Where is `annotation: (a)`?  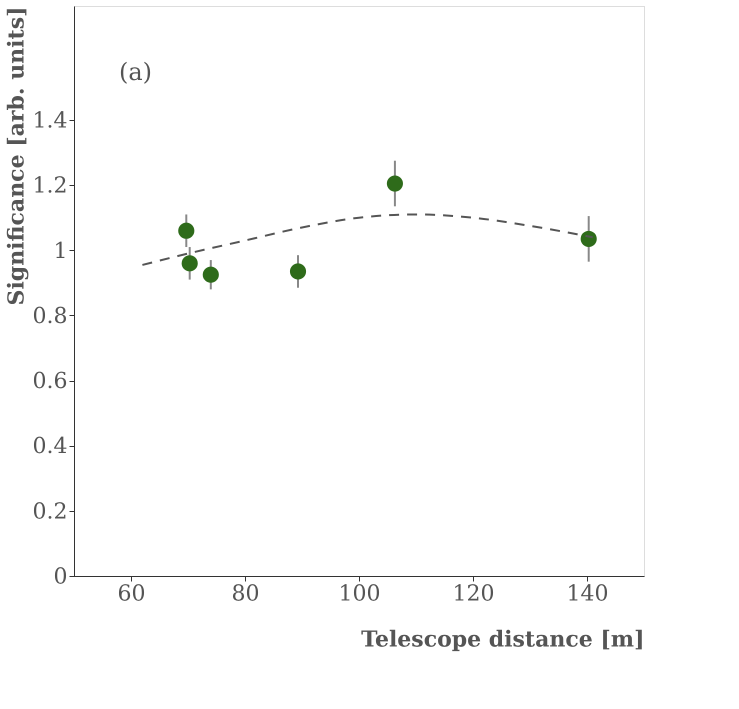 annotation: (a) is located at coordinates (135, 72).